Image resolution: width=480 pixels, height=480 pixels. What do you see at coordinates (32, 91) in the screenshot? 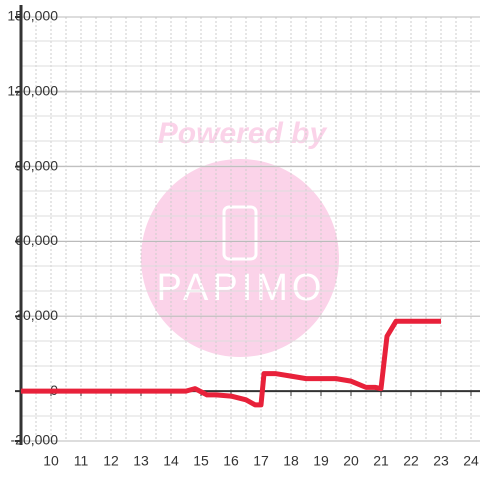
I see `y-tick-label: 120,000` at bounding box center [32, 91].